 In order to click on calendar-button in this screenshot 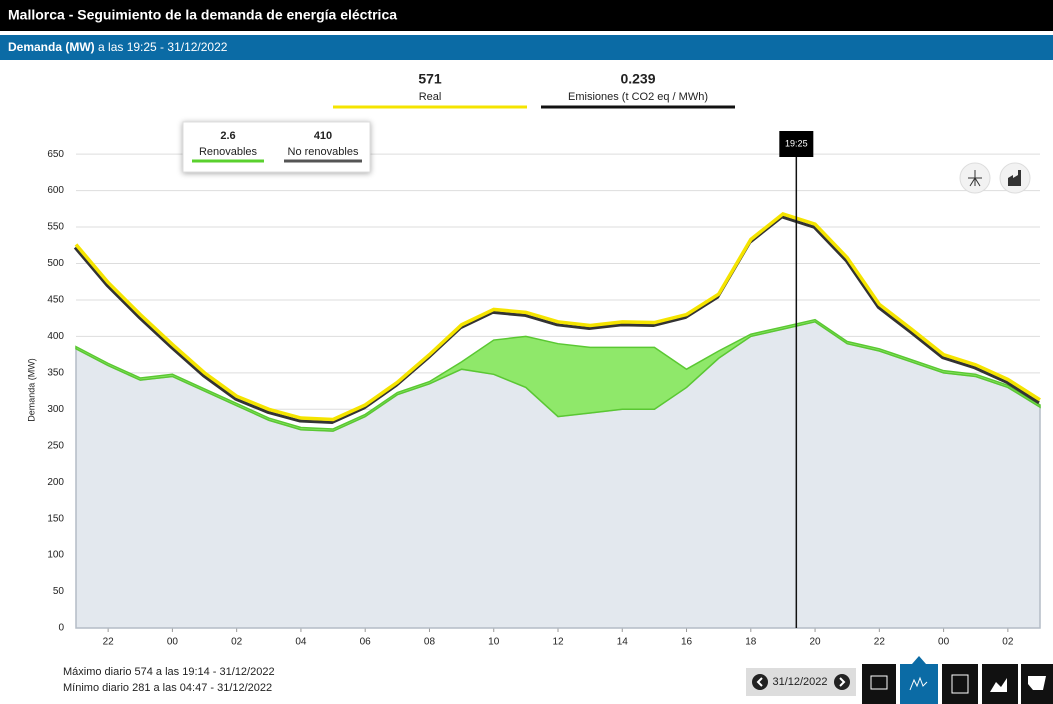, I will do `click(879, 684)`.